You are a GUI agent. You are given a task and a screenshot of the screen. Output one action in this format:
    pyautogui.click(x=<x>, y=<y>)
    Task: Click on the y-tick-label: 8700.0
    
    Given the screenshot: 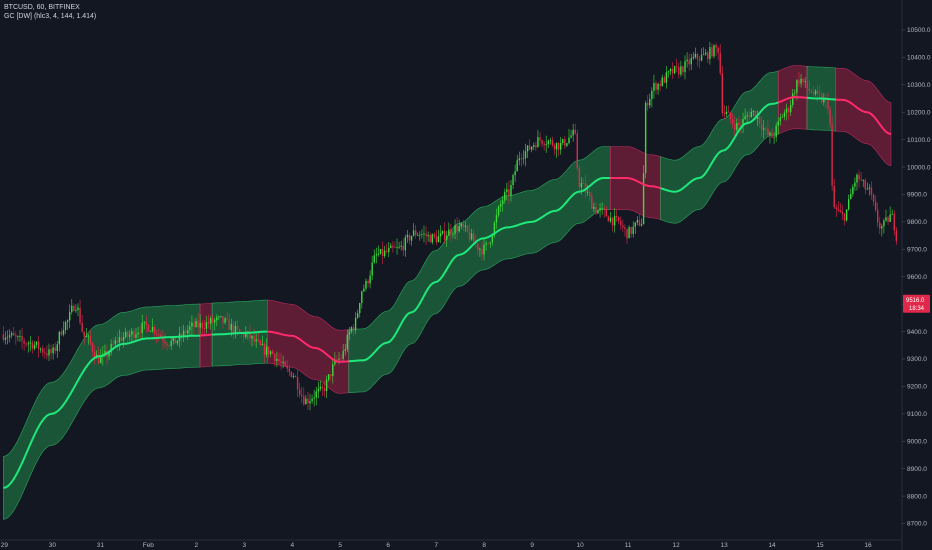 What is the action you would take?
    pyautogui.click(x=917, y=524)
    